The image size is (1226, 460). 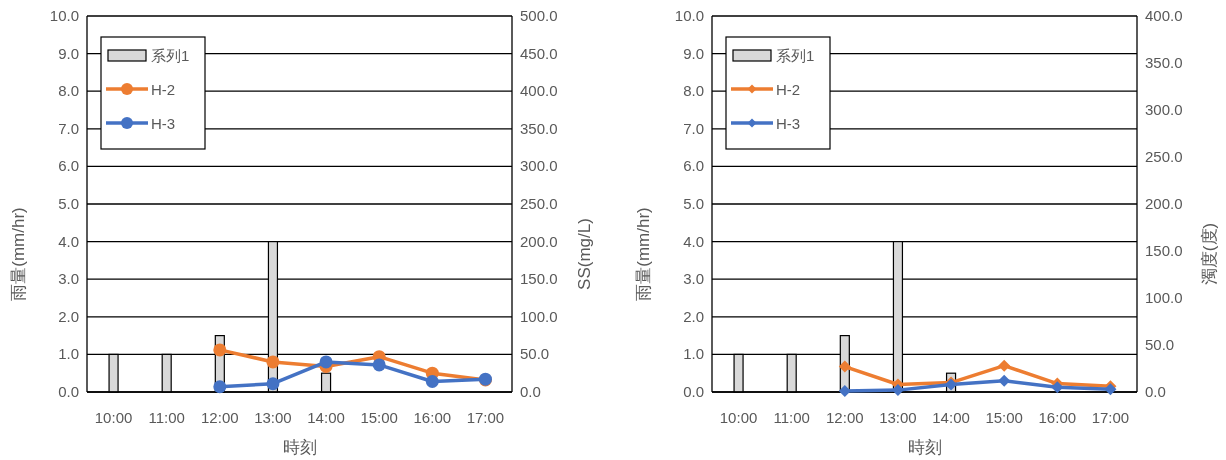 What do you see at coordinates (584, 254) in the screenshot?
I see `y2label: SS(mg/L)` at bounding box center [584, 254].